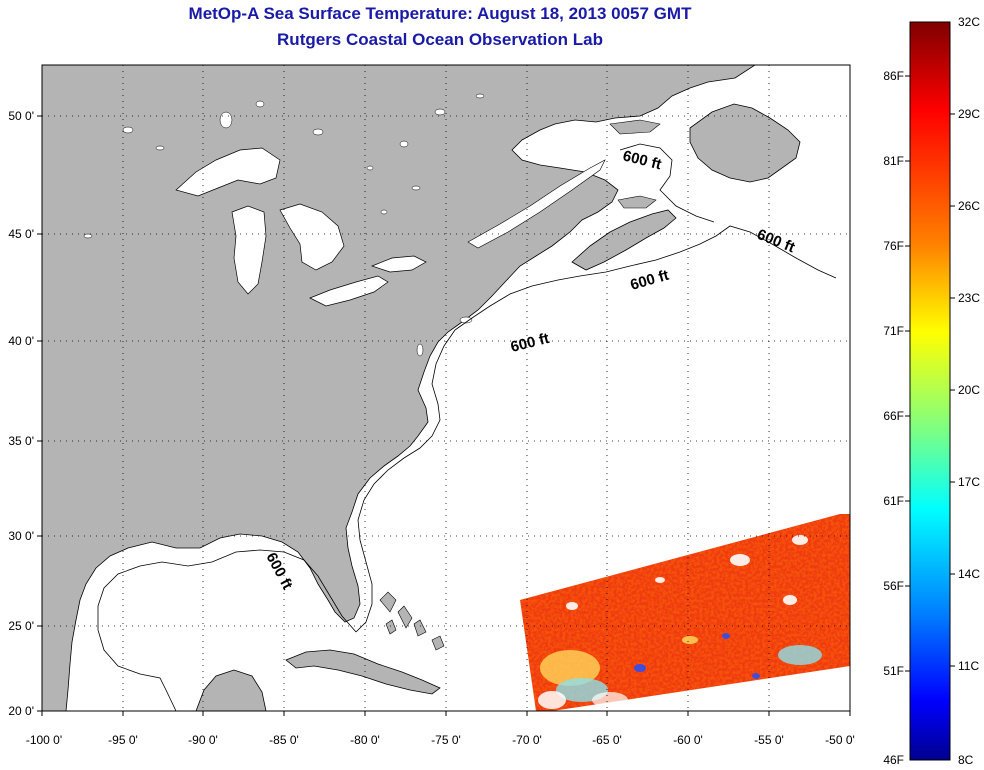  What do you see at coordinates (203, 740) in the screenshot?
I see `x-tick-label: -90 0'` at bounding box center [203, 740].